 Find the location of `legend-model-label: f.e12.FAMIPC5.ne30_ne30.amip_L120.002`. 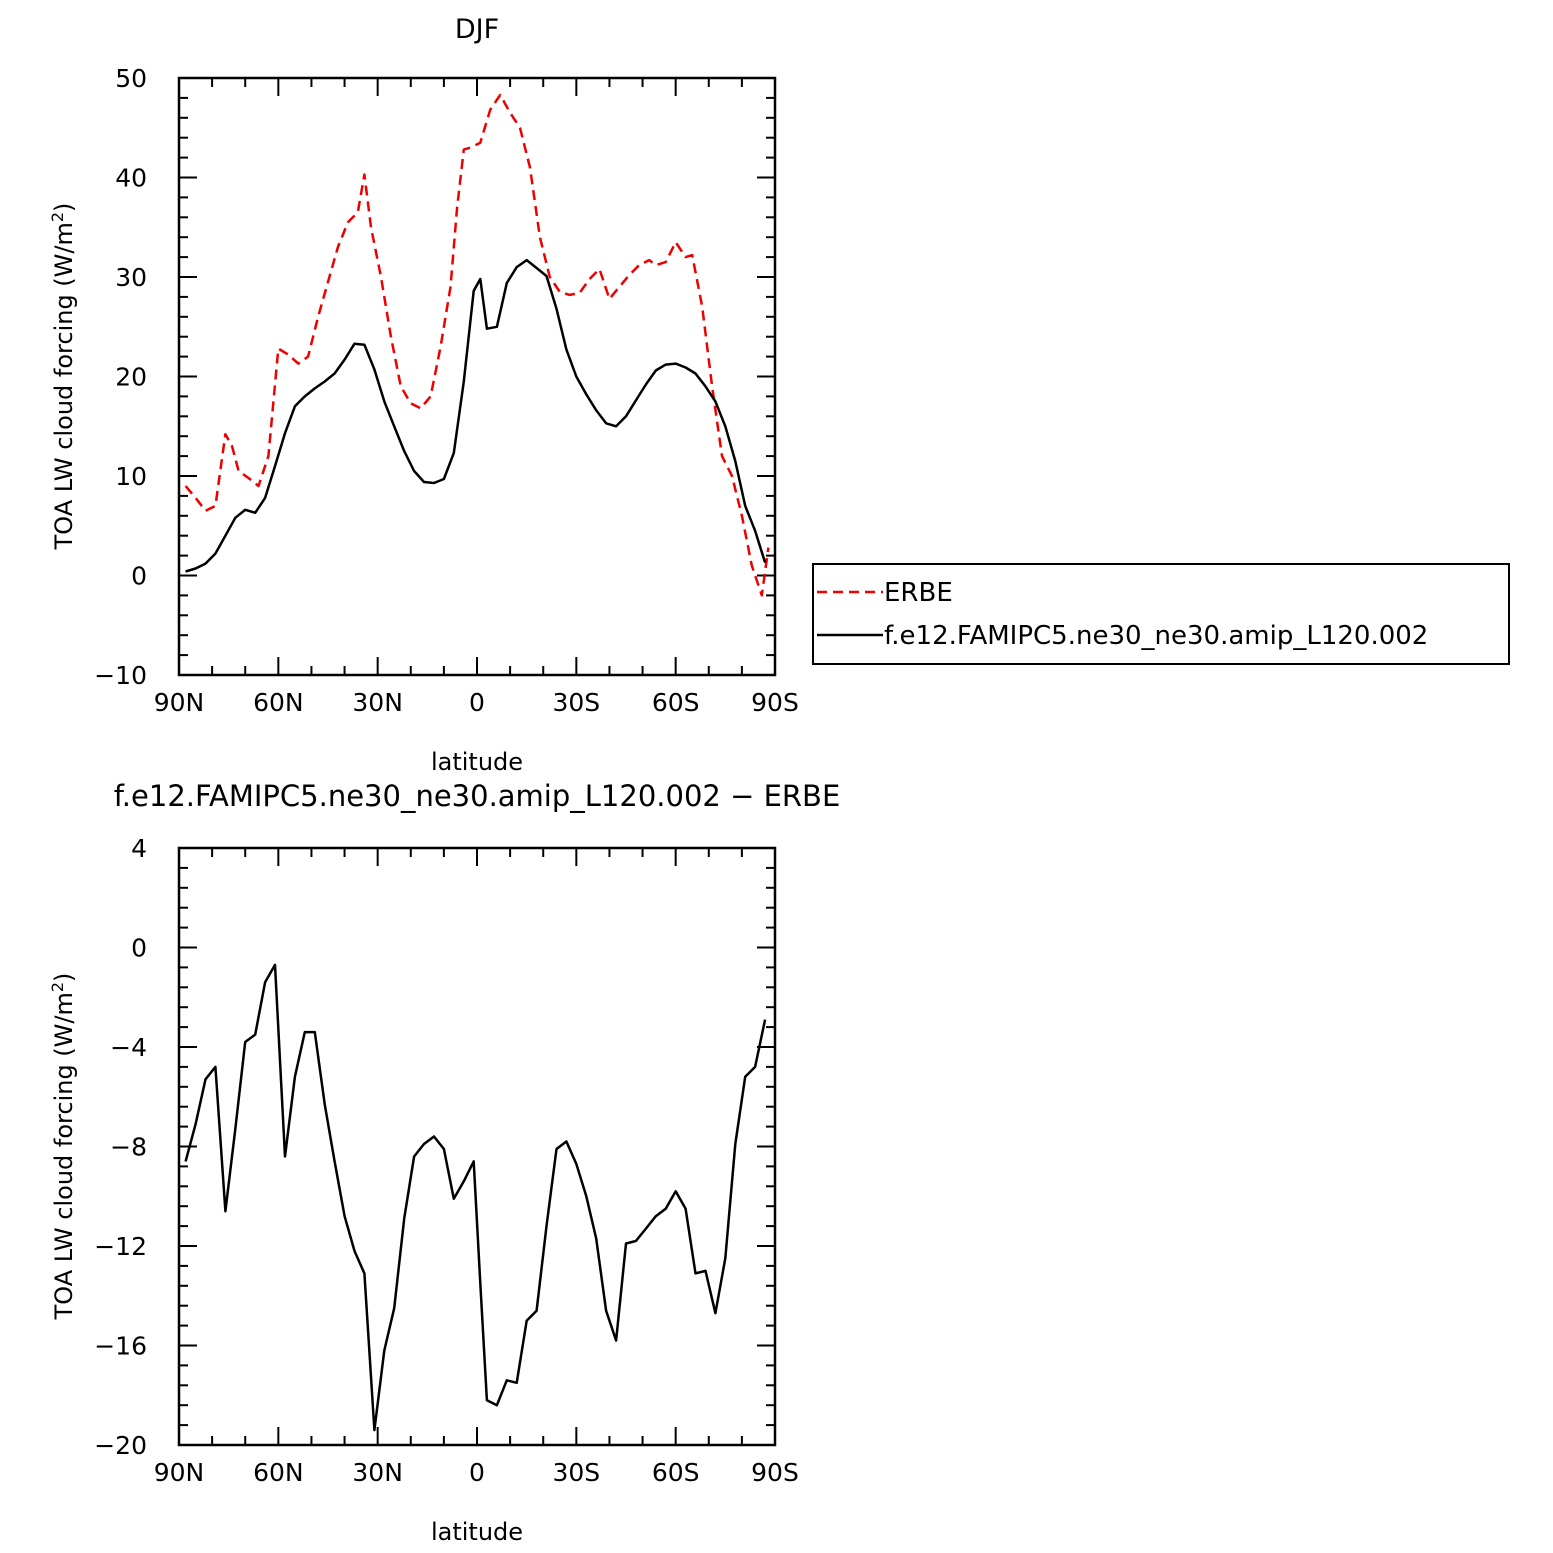

legend-model-label: f.e12.FAMIPC5.ne30_ne30.amip_L120.002 is located at coordinates (1156, 636).